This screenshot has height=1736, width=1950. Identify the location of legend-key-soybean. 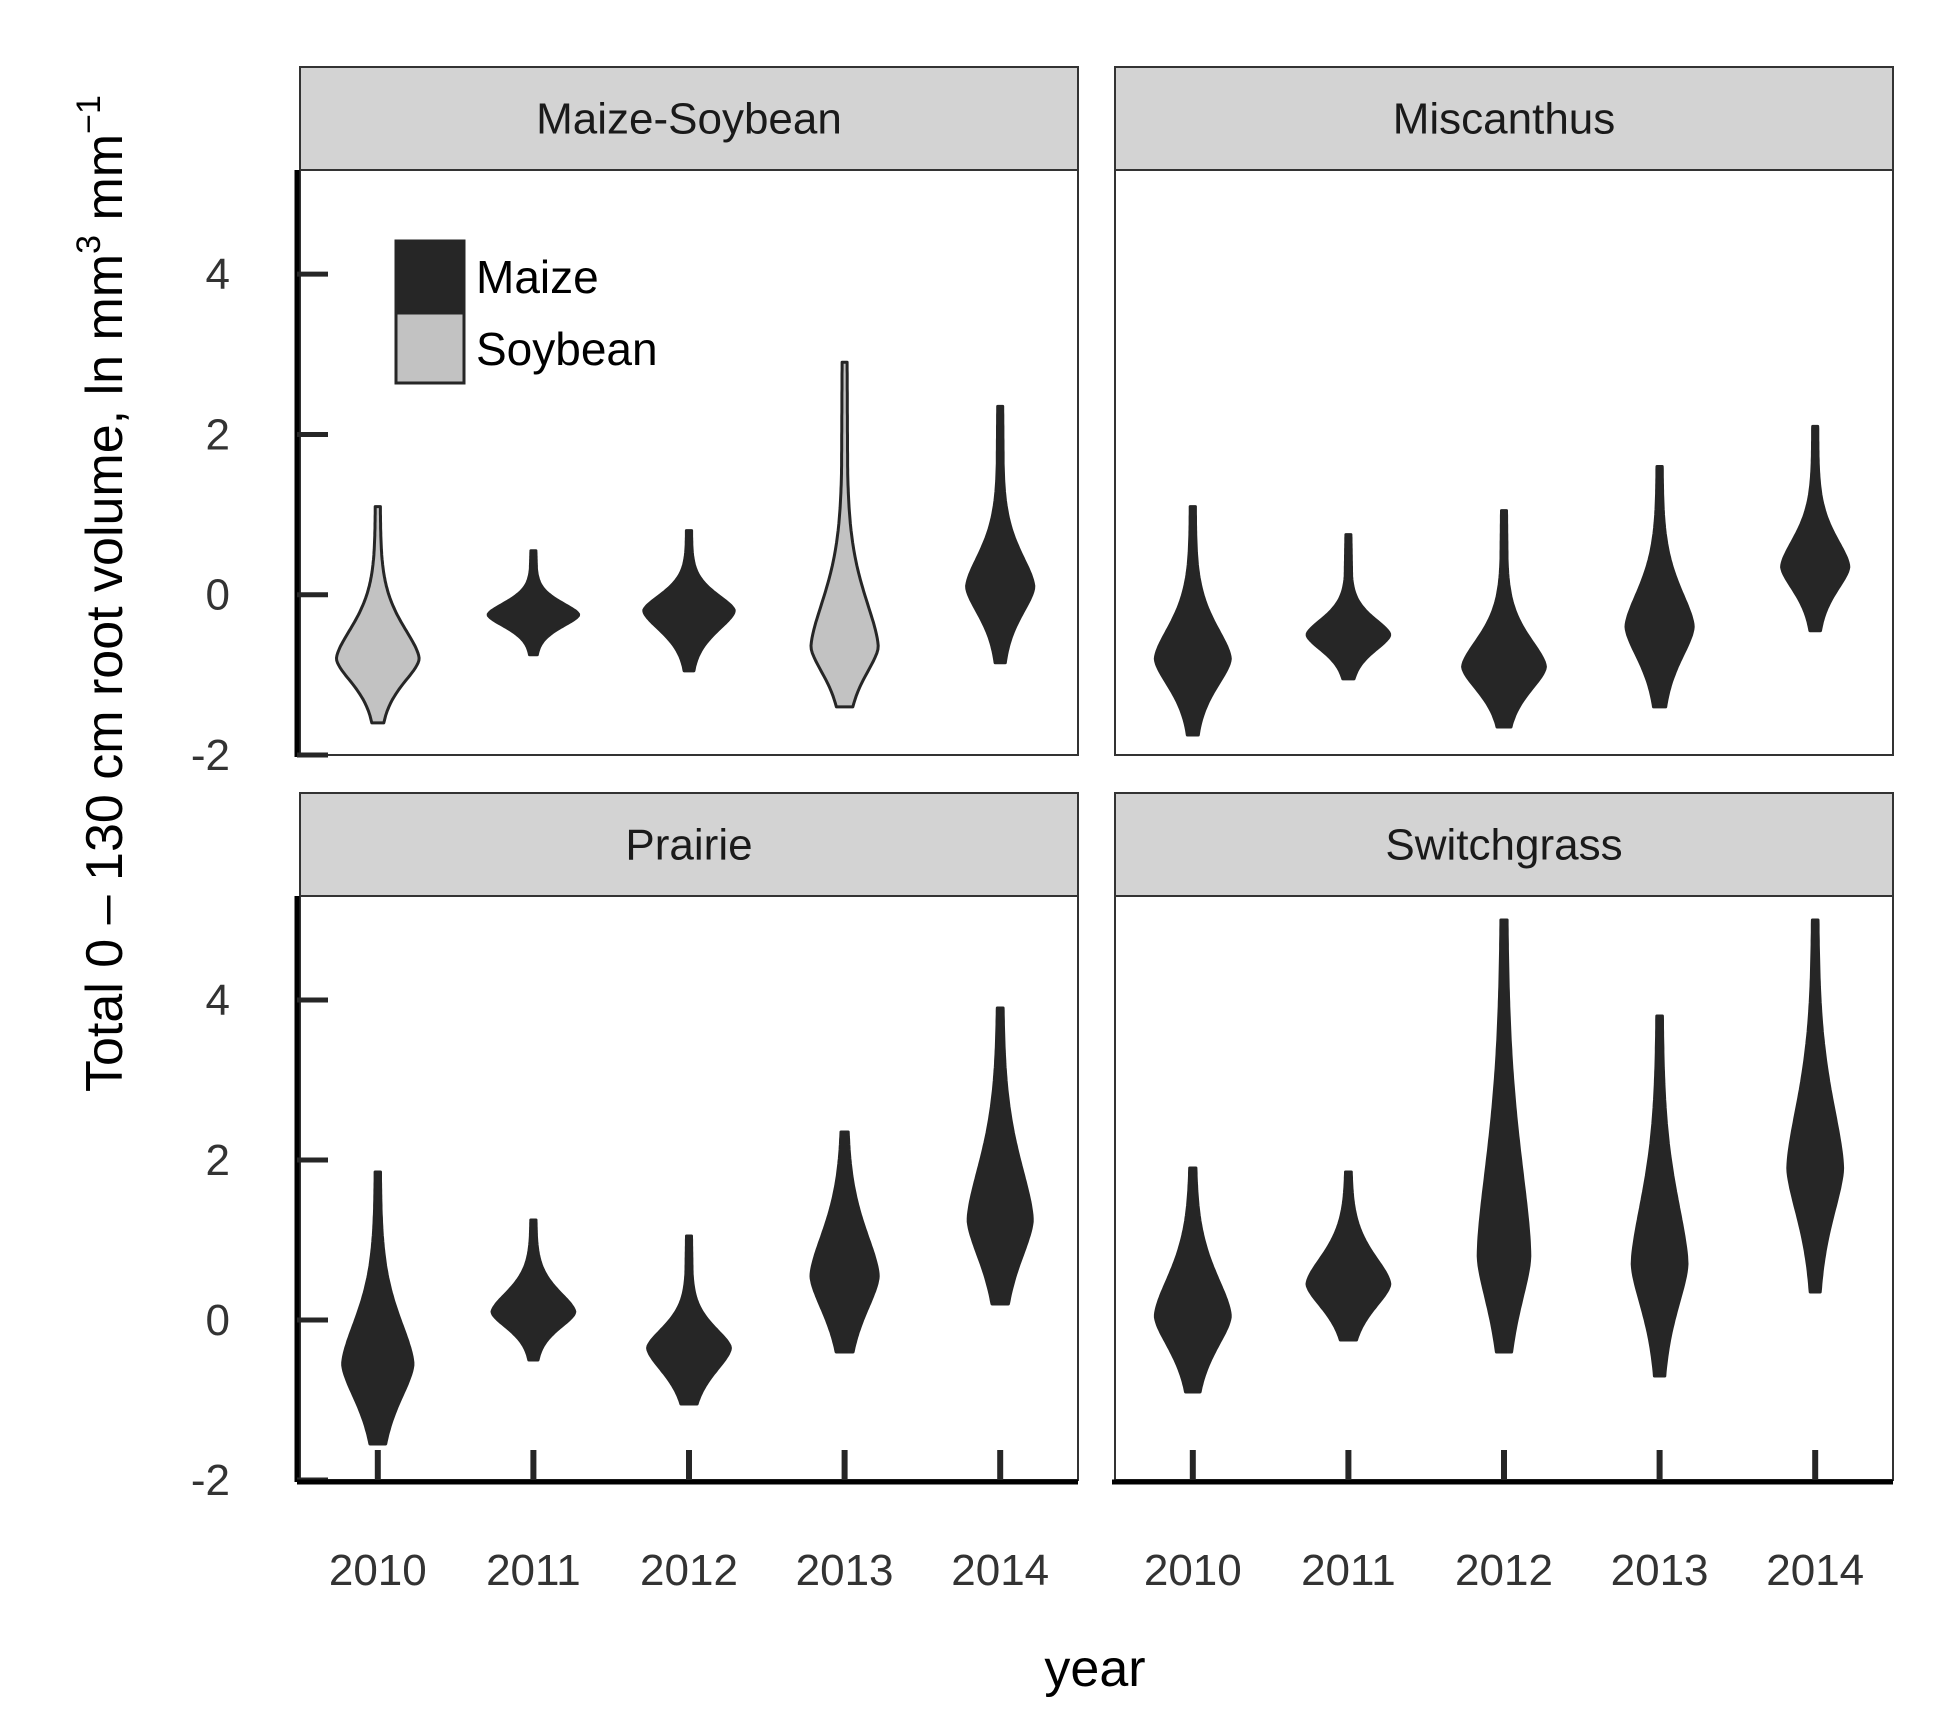
(430, 348).